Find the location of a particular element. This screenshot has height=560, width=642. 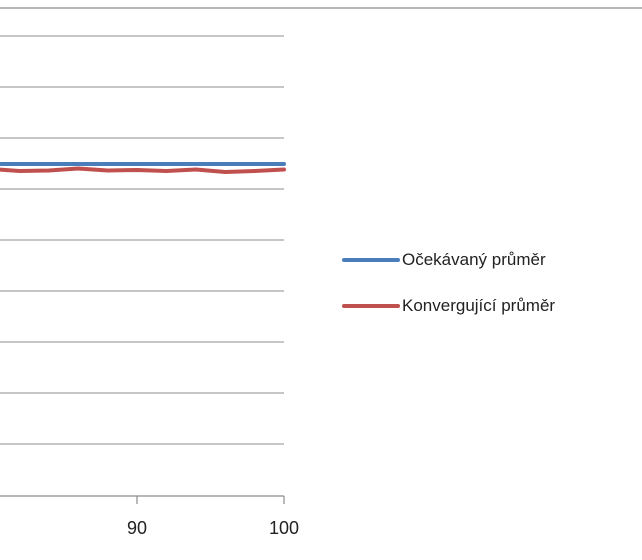

x-tick-label: 100 is located at coordinates (284, 528).